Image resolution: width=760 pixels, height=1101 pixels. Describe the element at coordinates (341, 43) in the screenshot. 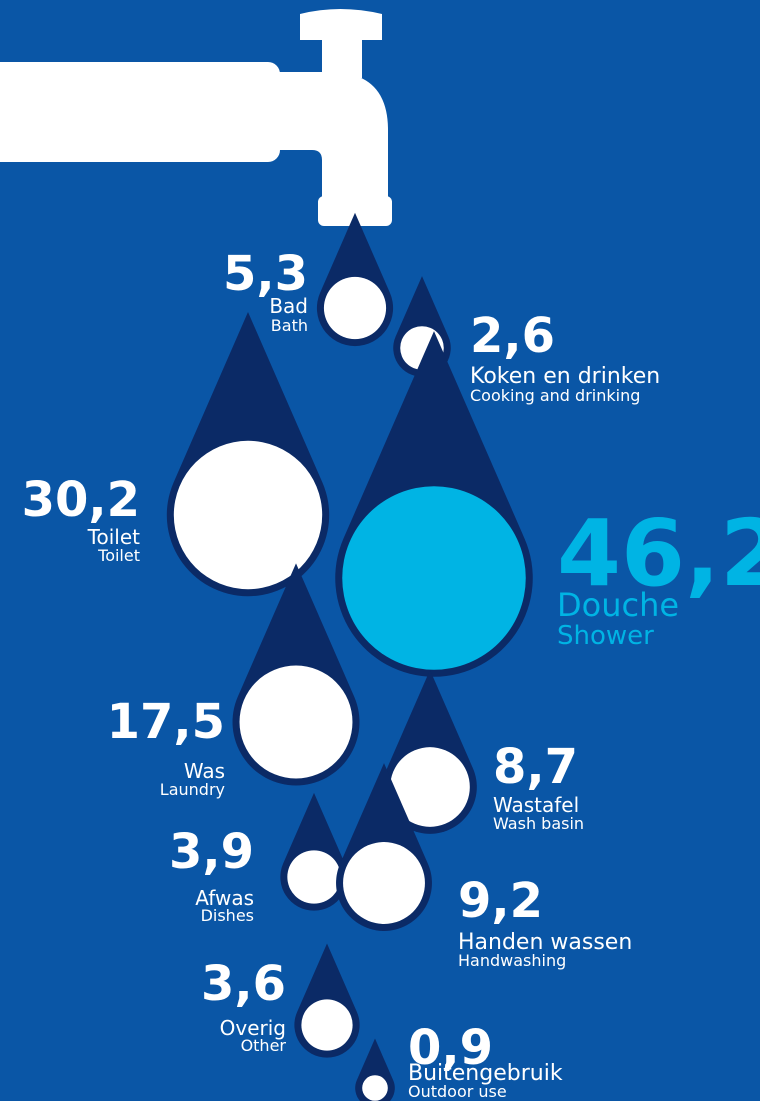

I see `tap-handle` at that location.